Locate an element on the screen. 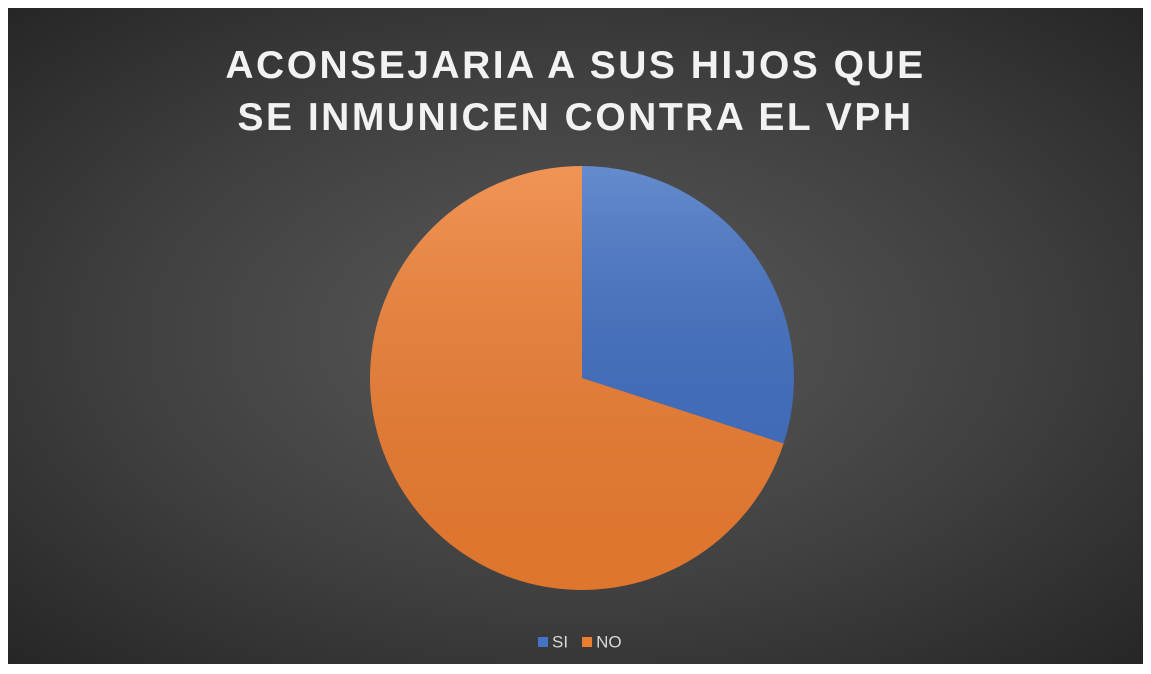 The height and width of the screenshot is (674, 1151). legend-label: NO is located at coordinates (609, 641).